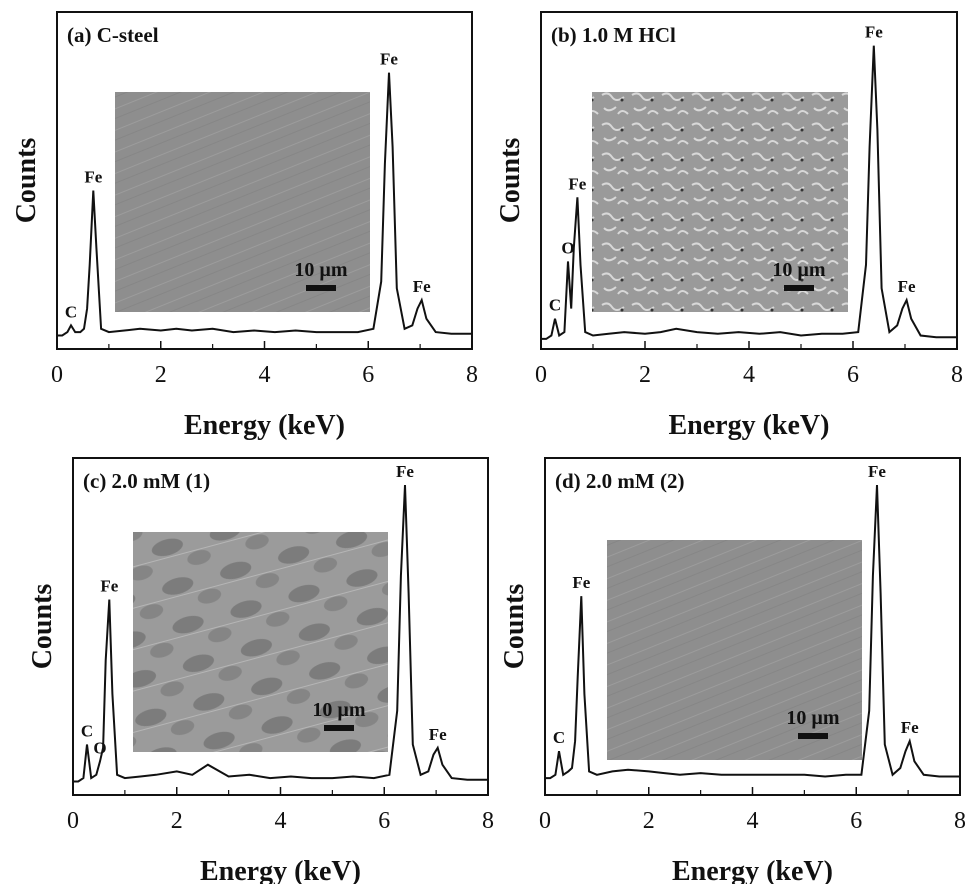 This screenshot has width=965, height=884. I want to click on chart-title: (d) 2.0 mM (2), so click(619, 481).